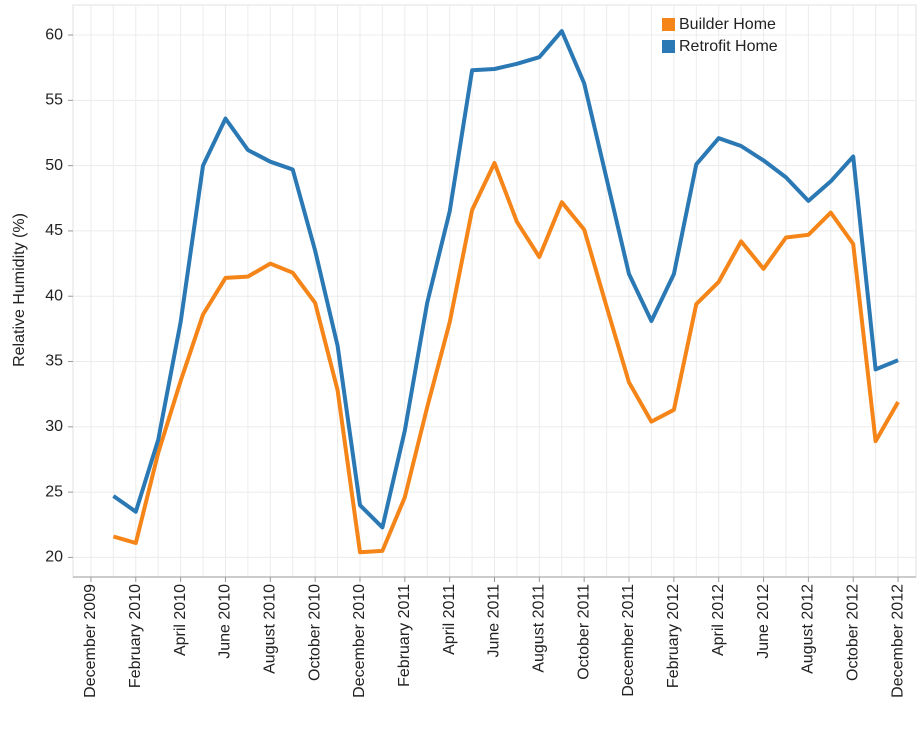  I want to click on x-tick-label: February 2011, so click(404, 635).